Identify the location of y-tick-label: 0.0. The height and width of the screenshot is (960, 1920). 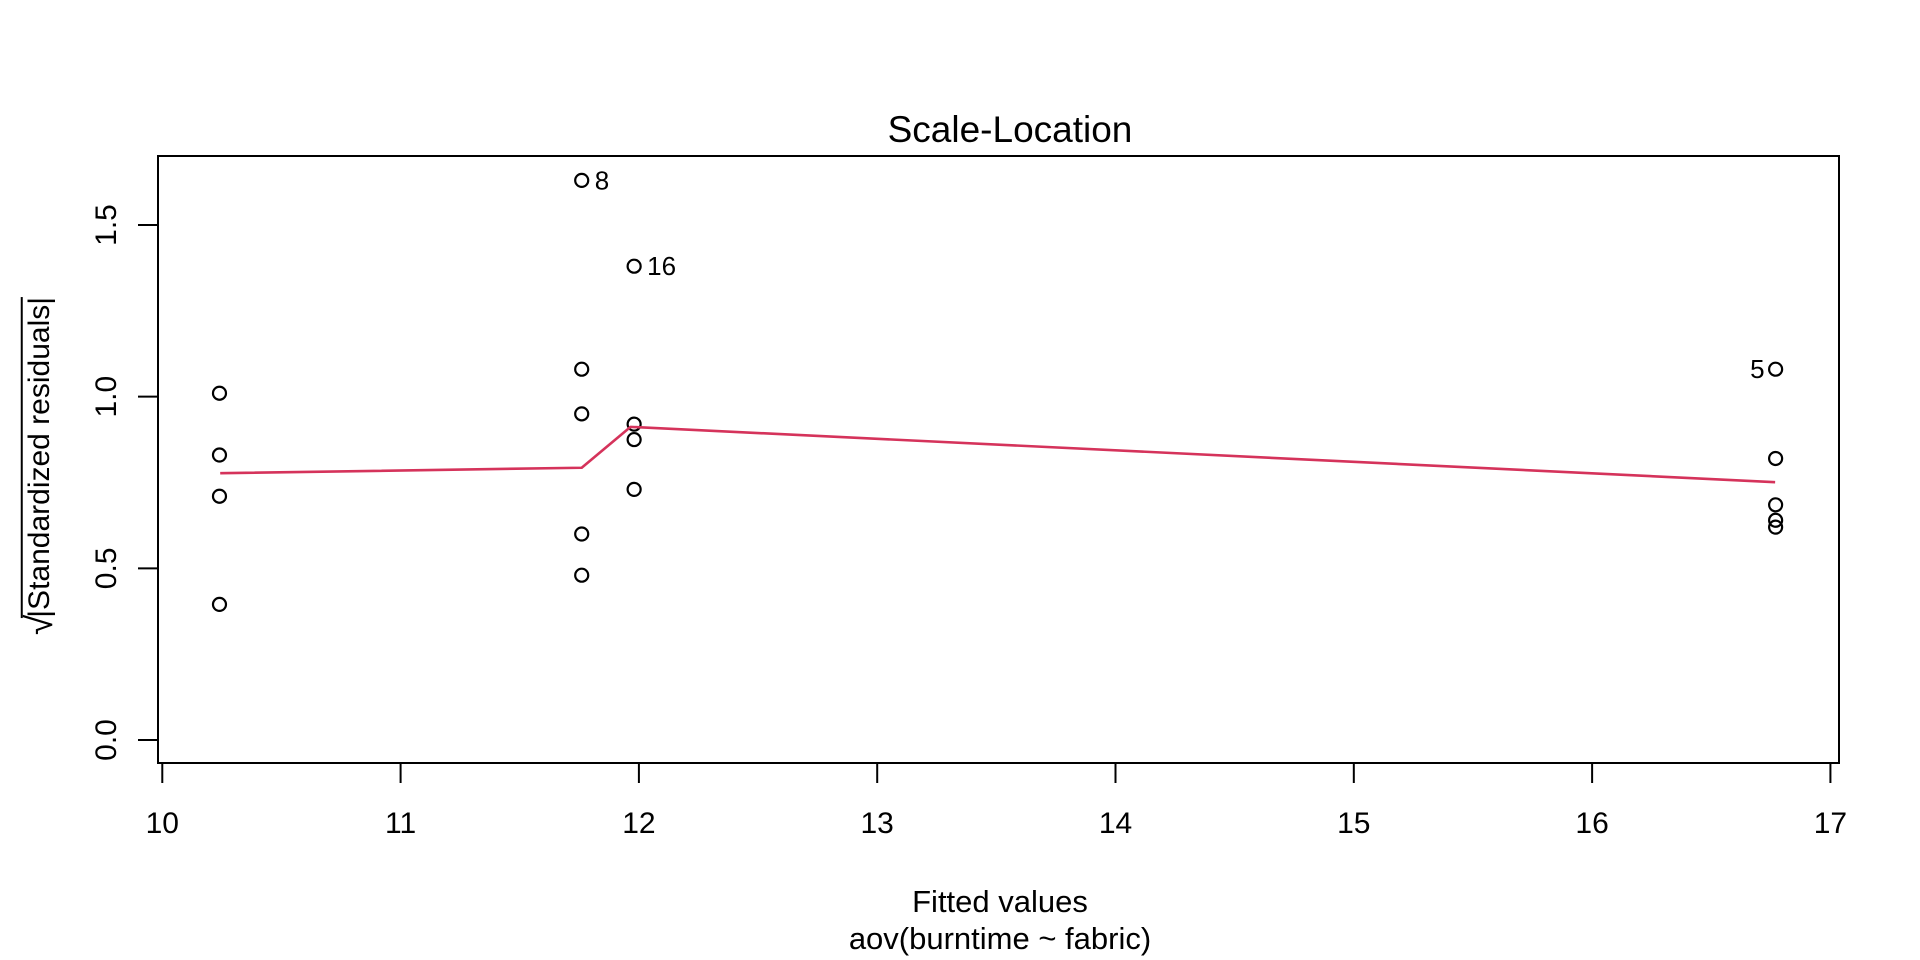
(106, 740).